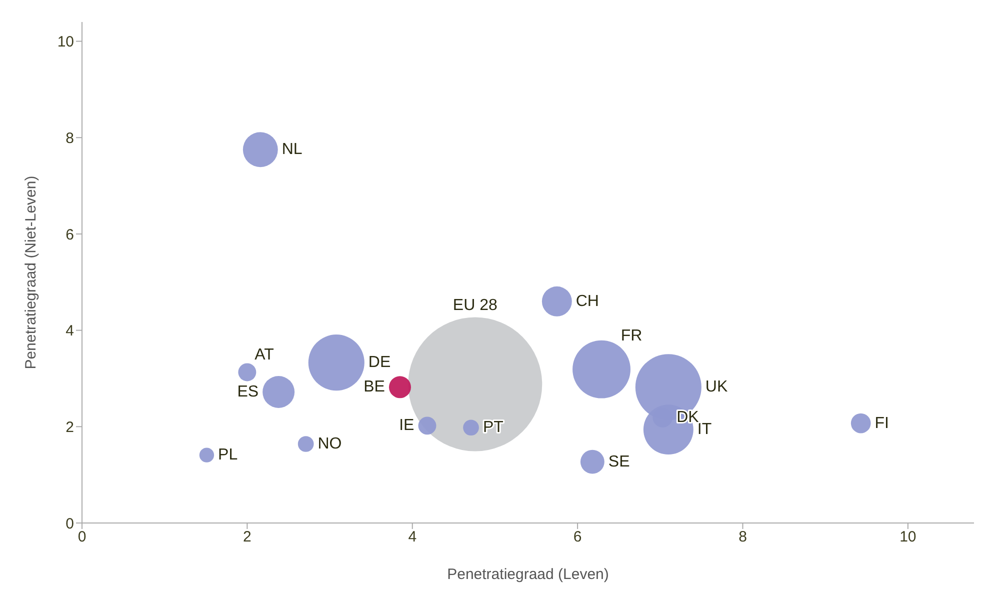 The width and height of the screenshot is (996, 601). I want to click on y-tick-label: 10, so click(65, 42).